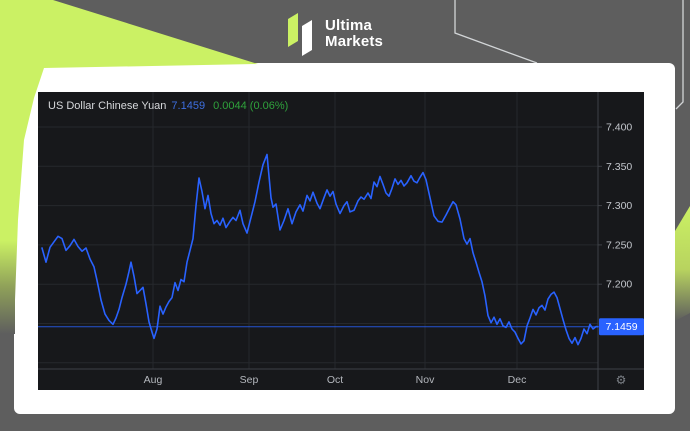 The width and height of the screenshot is (690, 431). Describe the element at coordinates (188, 106) in the screenshot. I see `last-price: 7.1459` at that location.